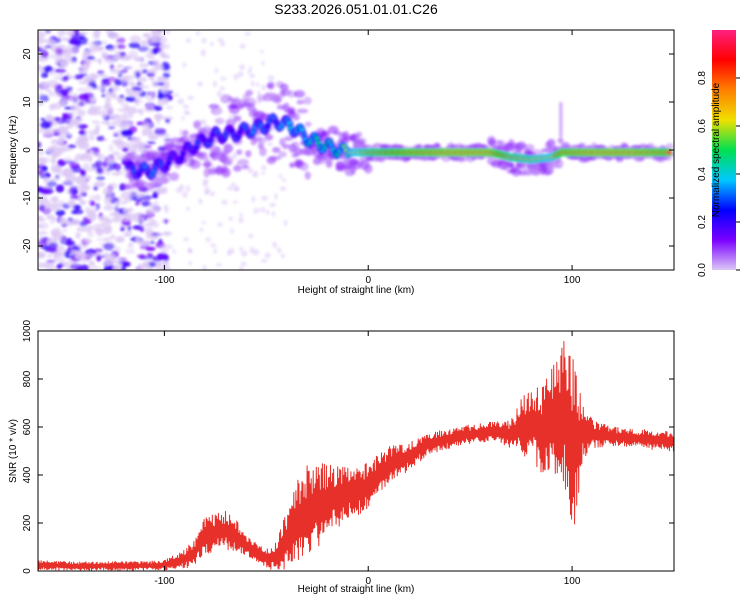 The image size is (750, 600). What do you see at coordinates (572, 280) in the screenshot?
I see `x-tick-label: 100` at bounding box center [572, 280].